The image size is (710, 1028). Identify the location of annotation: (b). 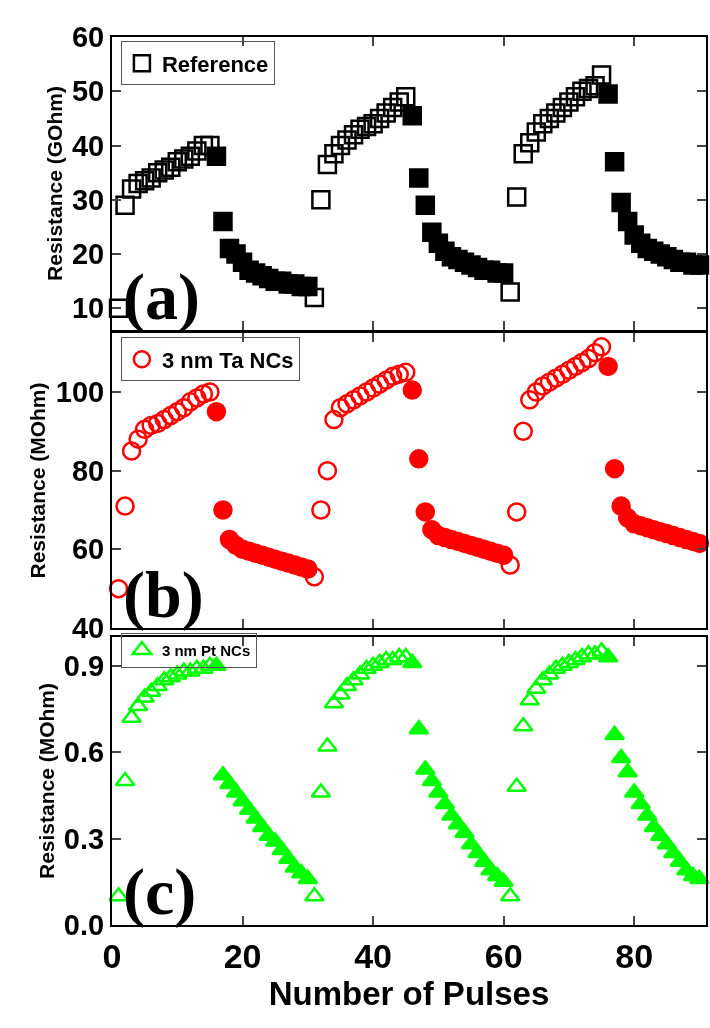
(163, 595).